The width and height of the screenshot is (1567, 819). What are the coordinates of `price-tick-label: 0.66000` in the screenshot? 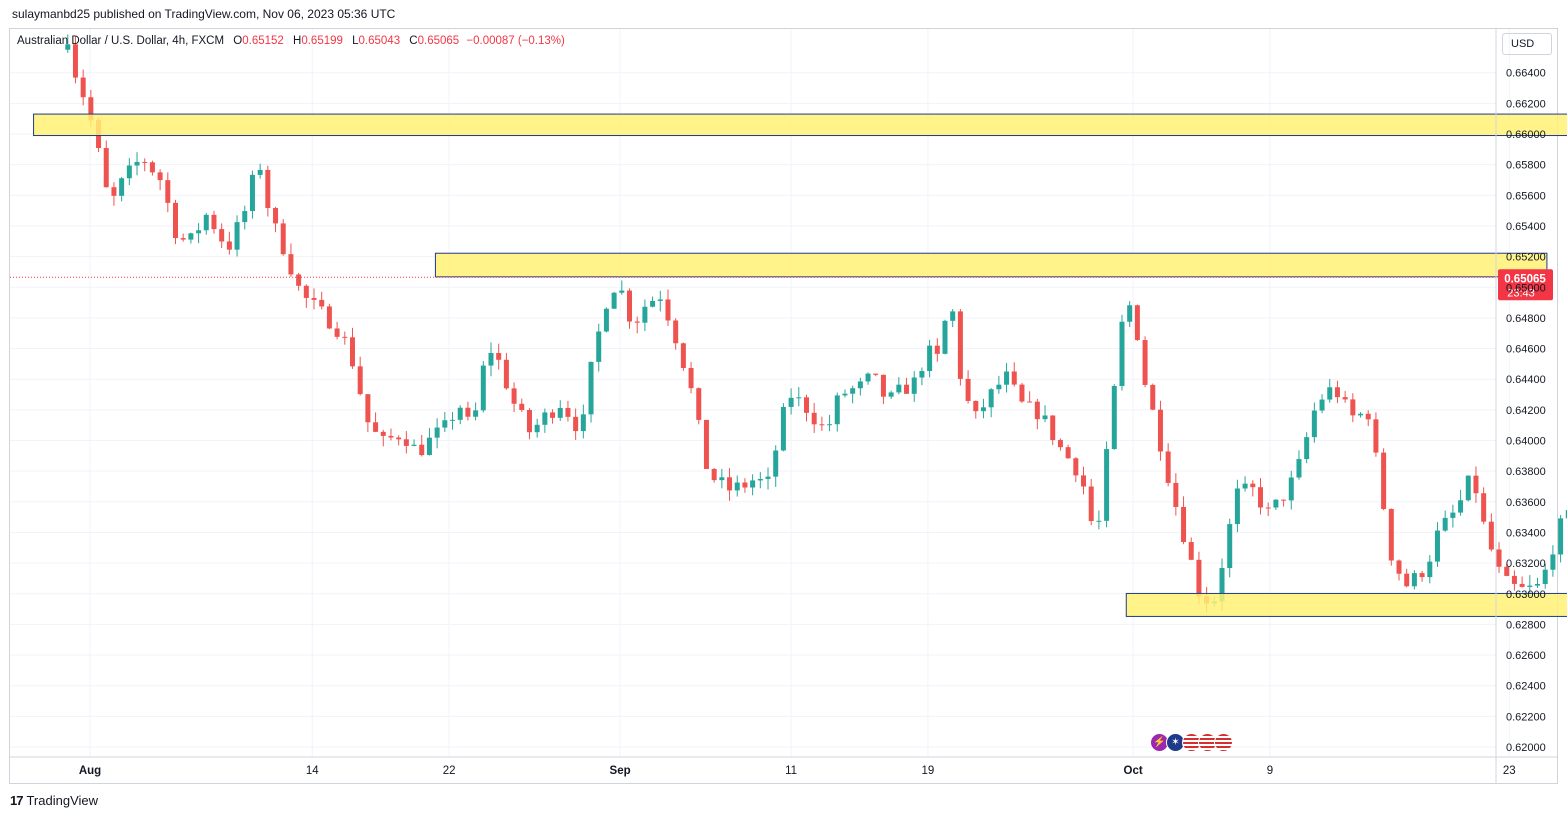 It's located at (1526, 135).